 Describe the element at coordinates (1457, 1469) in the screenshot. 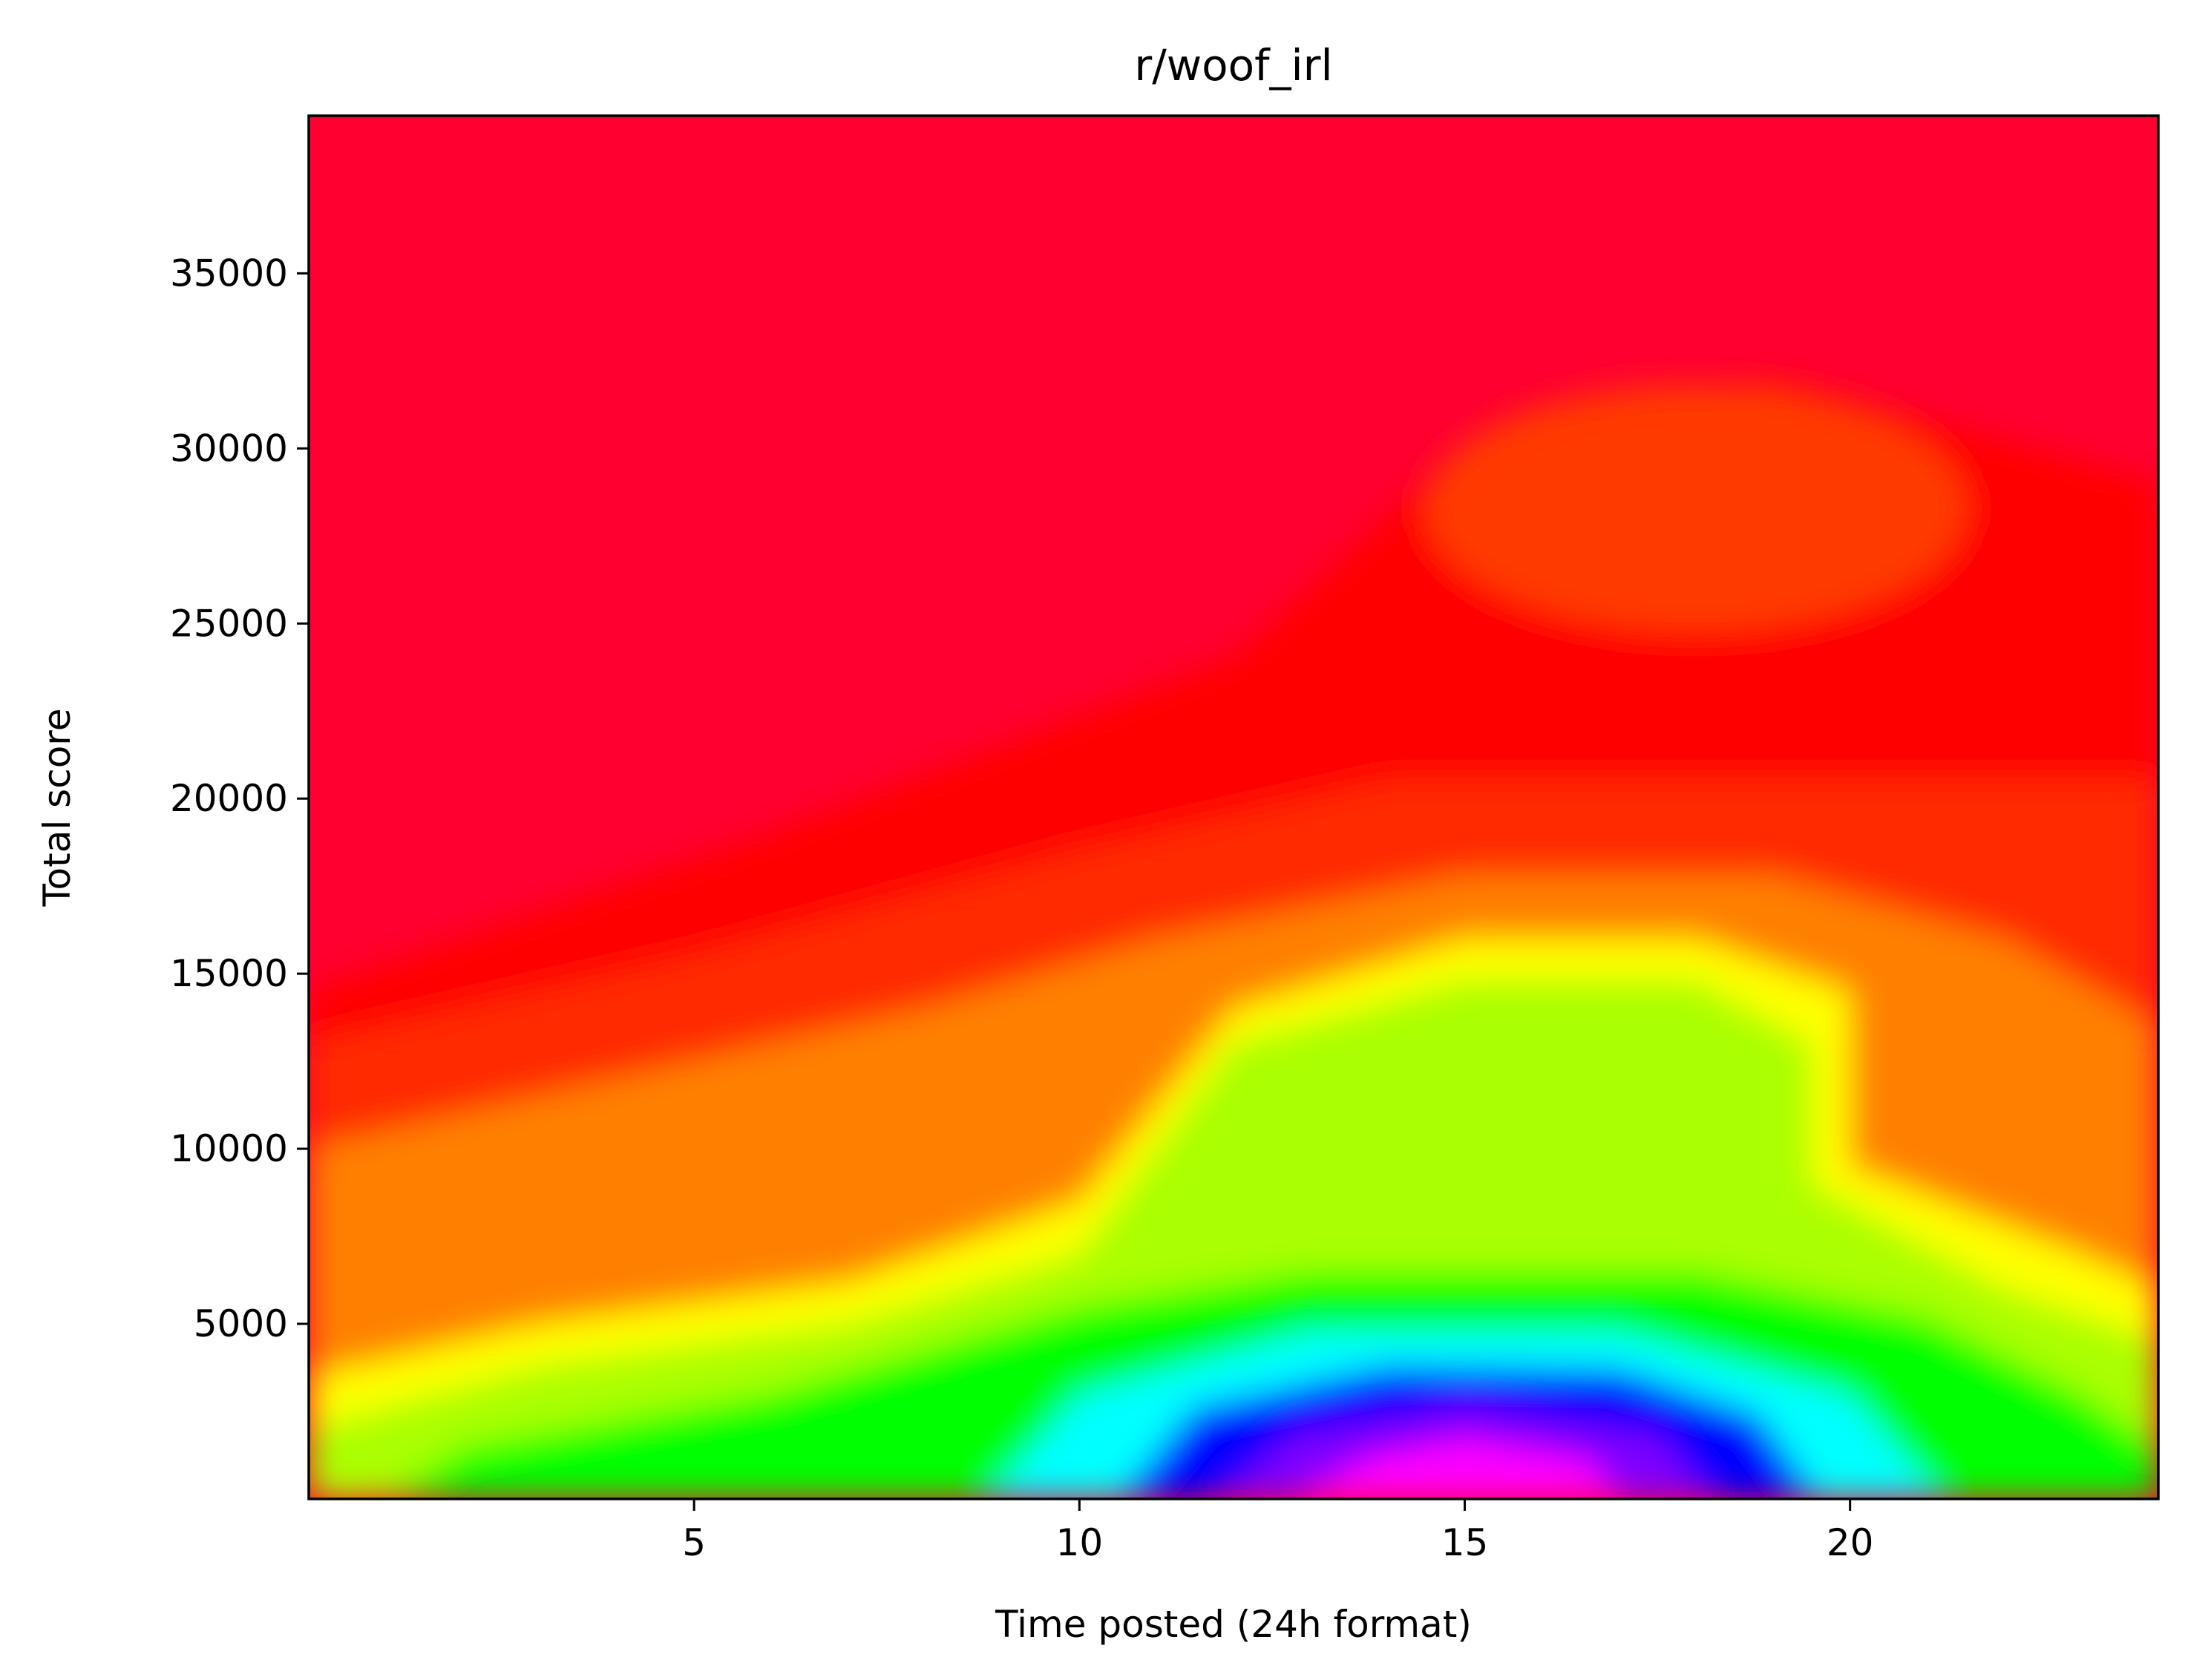

I see `band-magenta` at that location.